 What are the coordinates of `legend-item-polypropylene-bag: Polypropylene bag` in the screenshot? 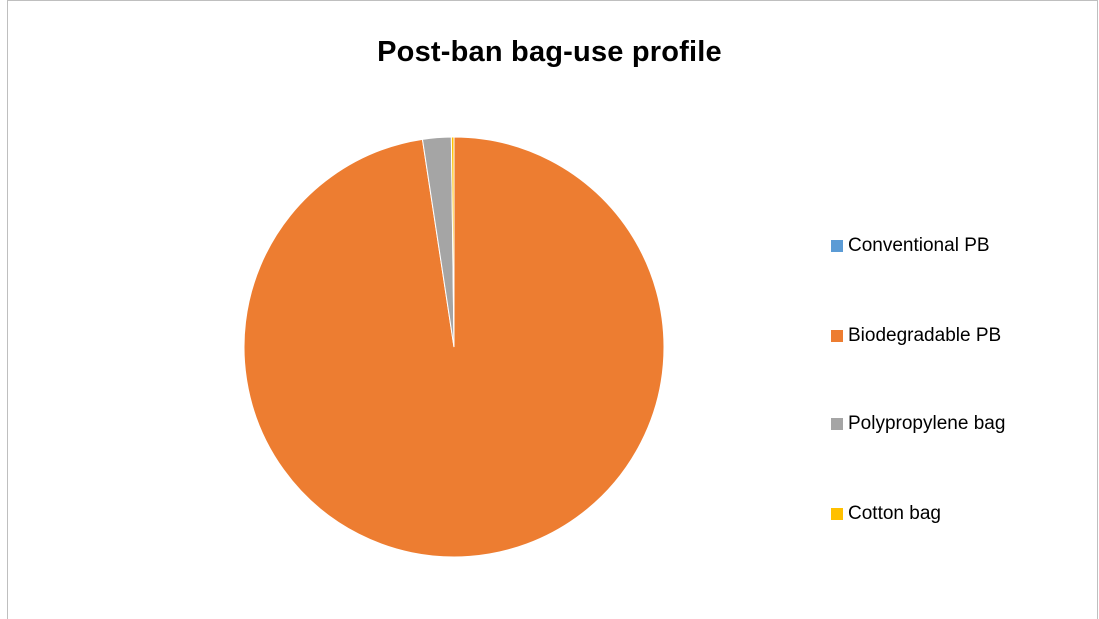 It's located at (918, 424).